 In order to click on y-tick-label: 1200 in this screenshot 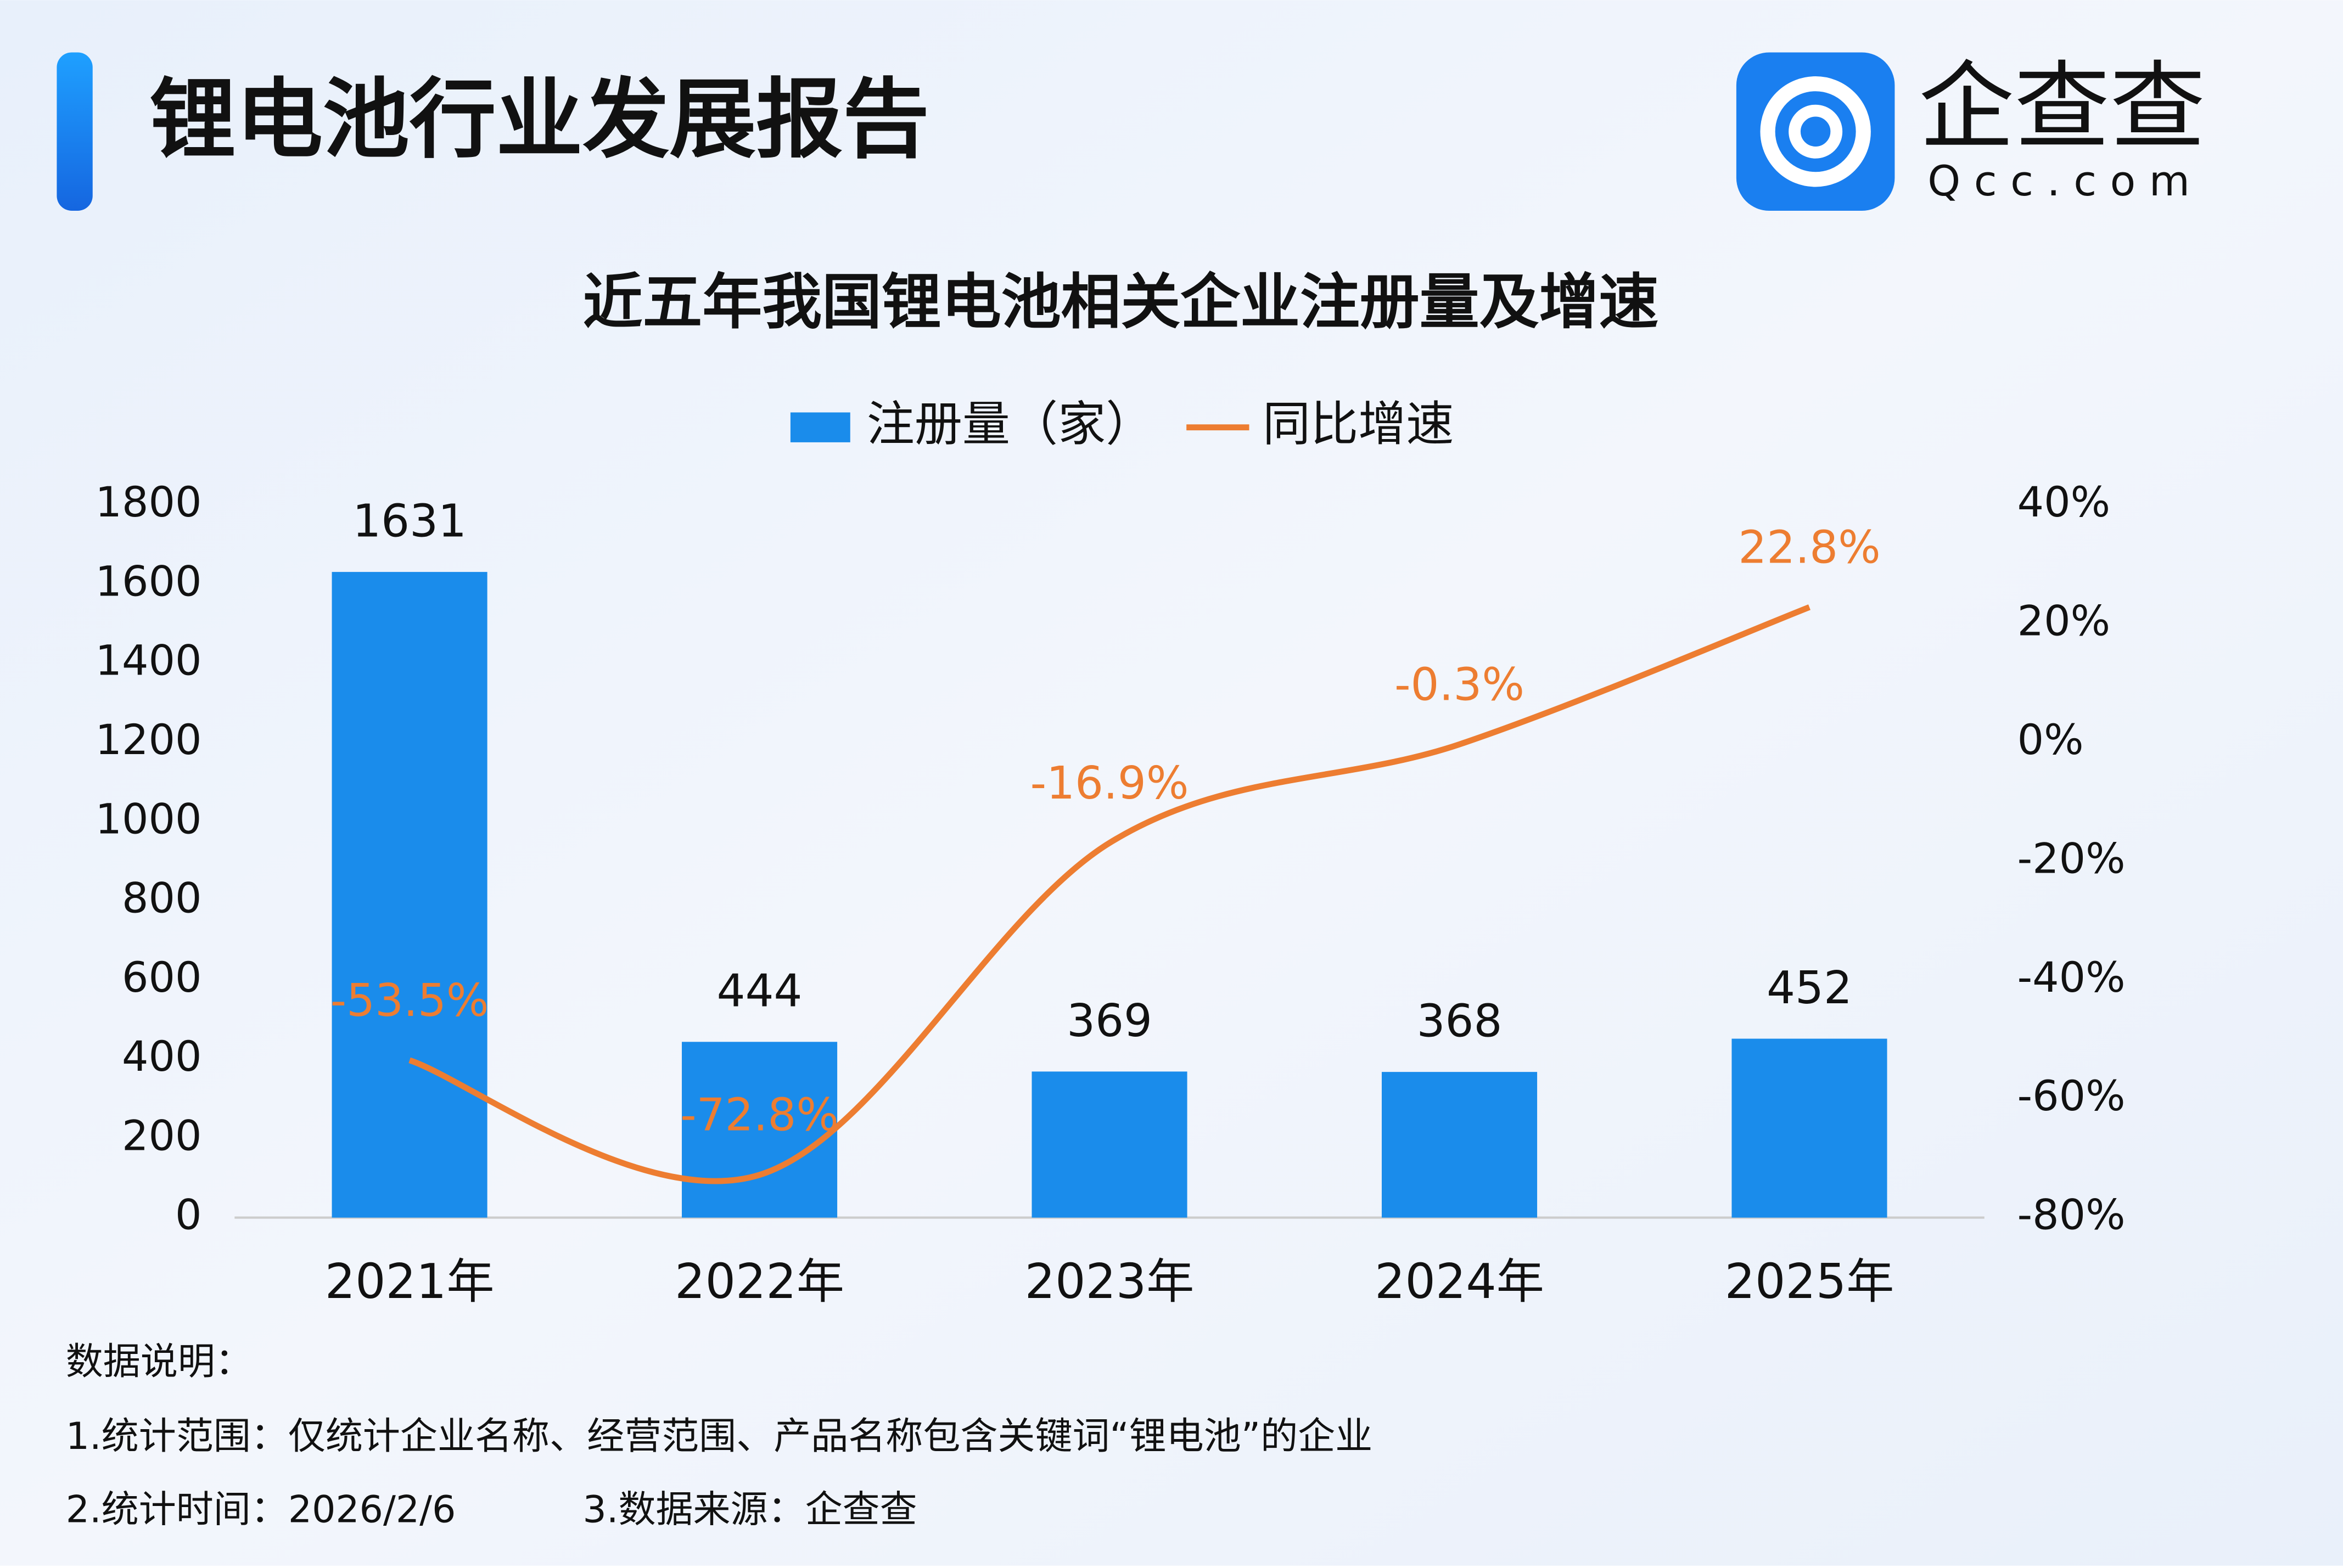, I will do `click(149, 739)`.